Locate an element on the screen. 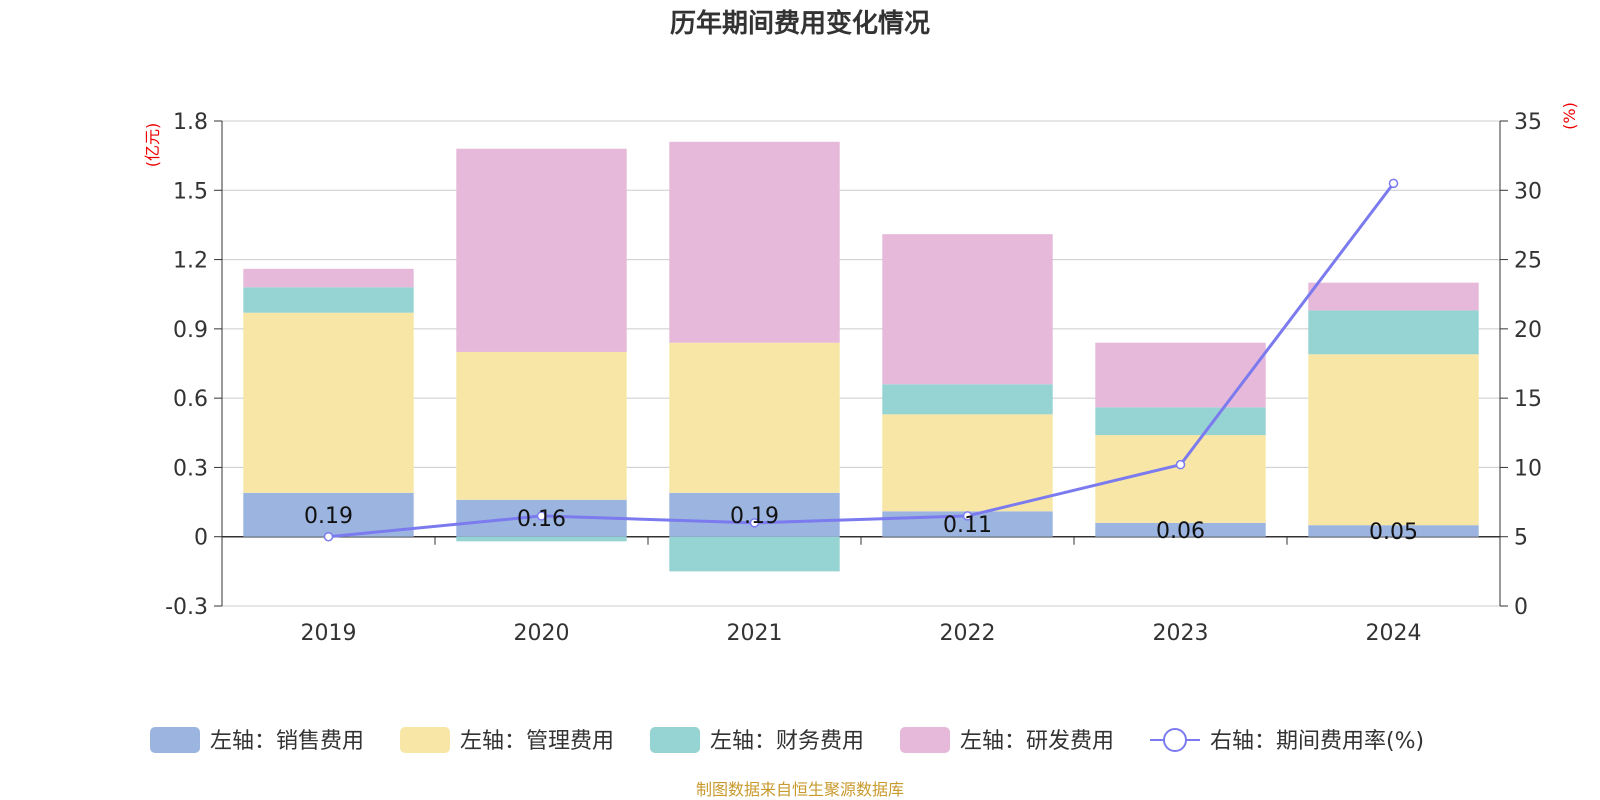  legend-label: 左轴：管理费用 is located at coordinates (537, 741).